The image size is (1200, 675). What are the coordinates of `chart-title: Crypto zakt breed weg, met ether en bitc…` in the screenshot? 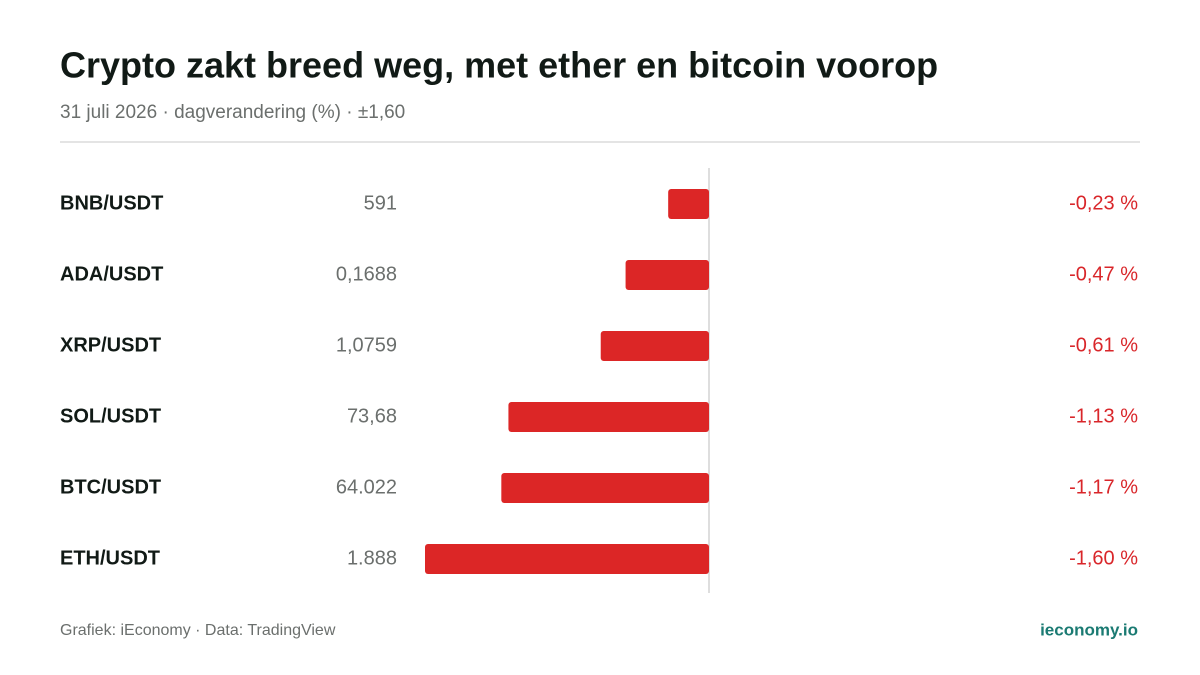 It's located at (499, 65).